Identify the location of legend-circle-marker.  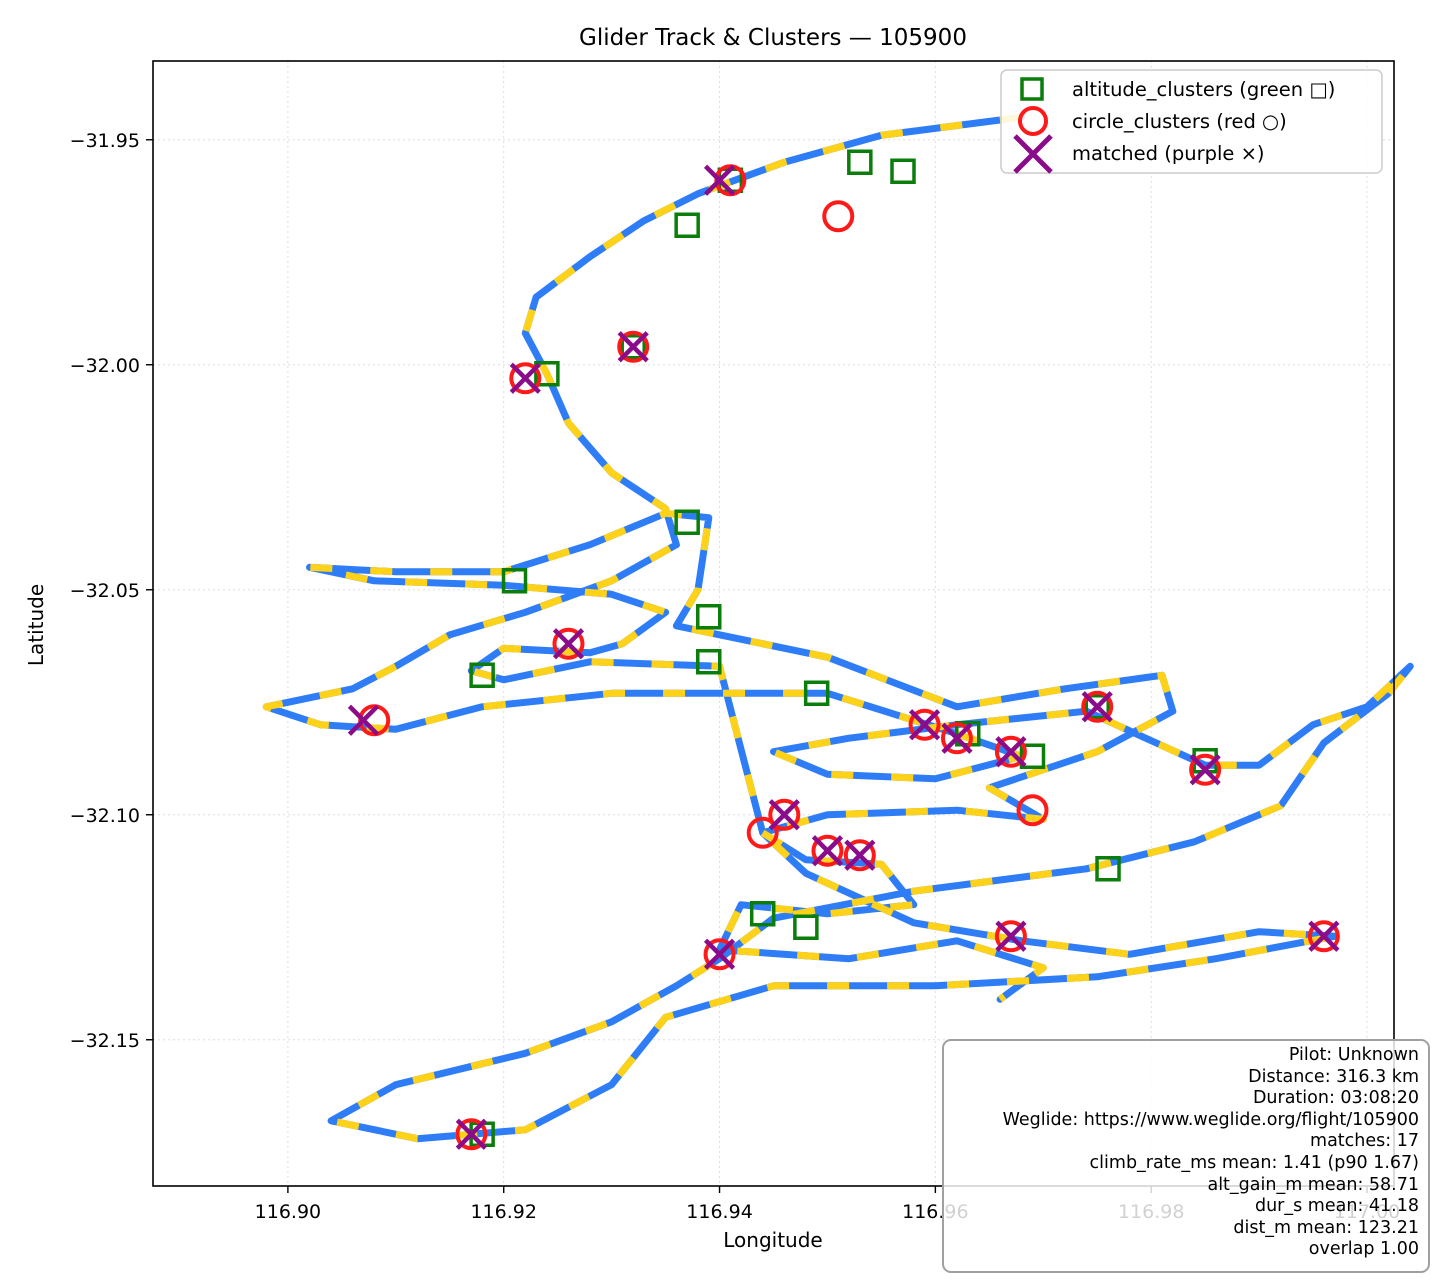
(1033, 121).